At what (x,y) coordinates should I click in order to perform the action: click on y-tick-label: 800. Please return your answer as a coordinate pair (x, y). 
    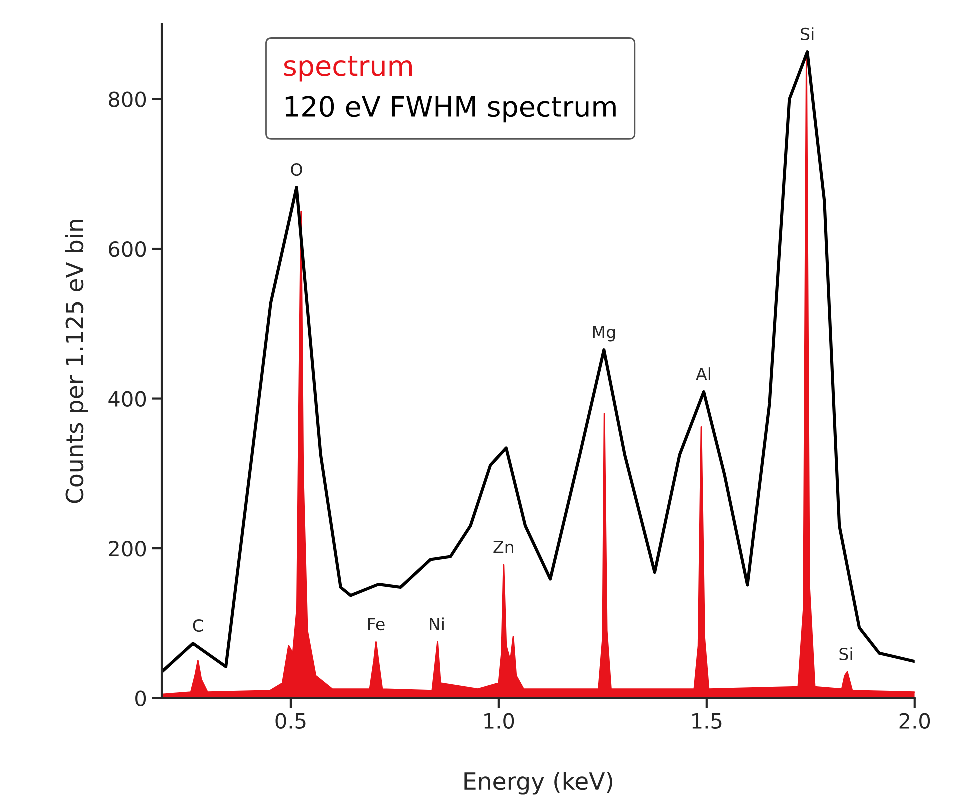
    Looking at the image, I should click on (127, 100).